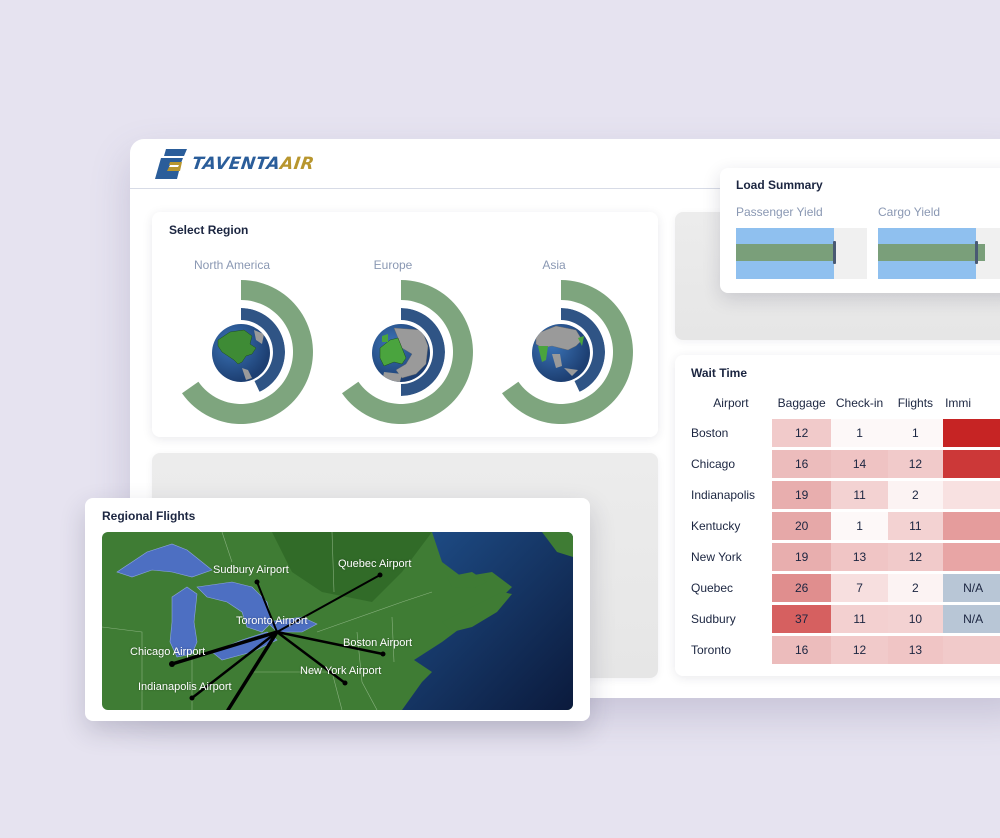 This screenshot has height=838, width=1000. What do you see at coordinates (834, 252) in the screenshot?
I see `passenger-yield-target-marker` at bounding box center [834, 252].